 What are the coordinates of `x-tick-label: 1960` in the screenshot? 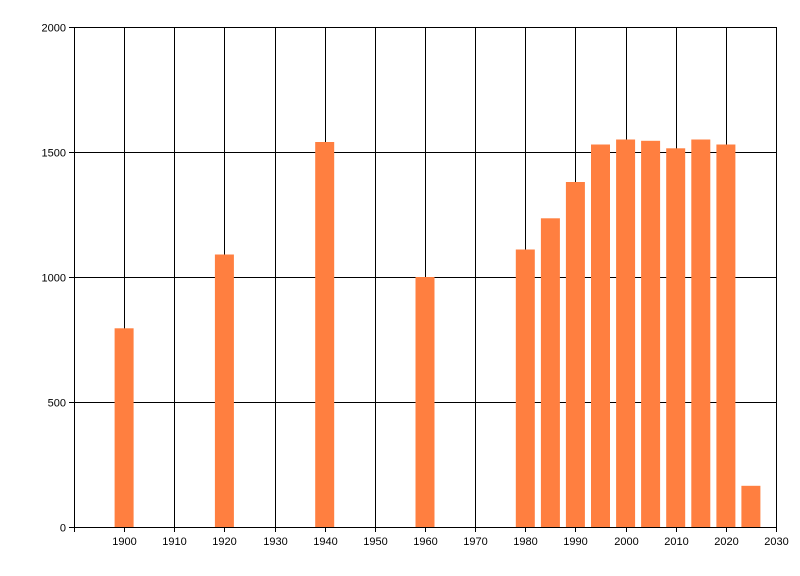 It's located at (425, 542).